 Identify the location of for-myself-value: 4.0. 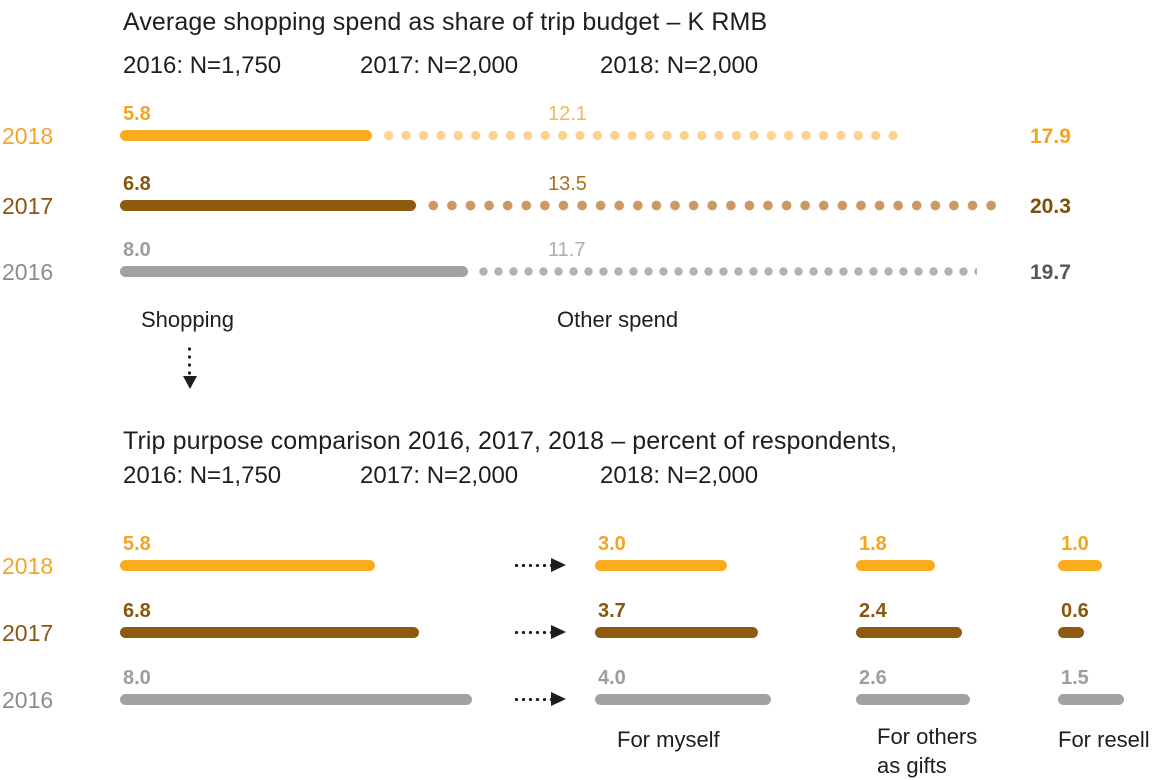
(612, 678).